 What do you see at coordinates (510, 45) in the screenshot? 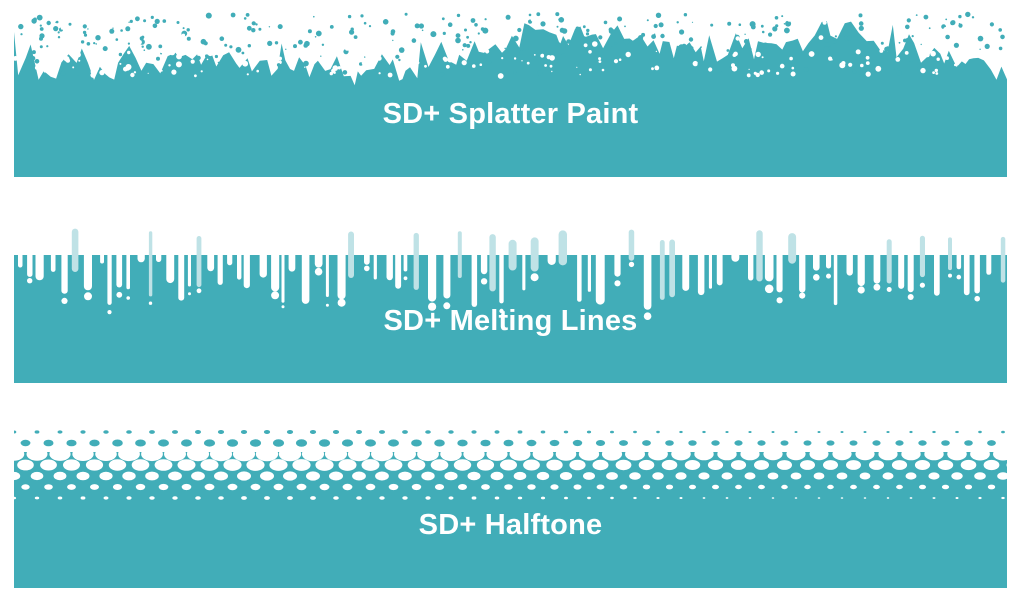
I see `paint-specks` at bounding box center [510, 45].